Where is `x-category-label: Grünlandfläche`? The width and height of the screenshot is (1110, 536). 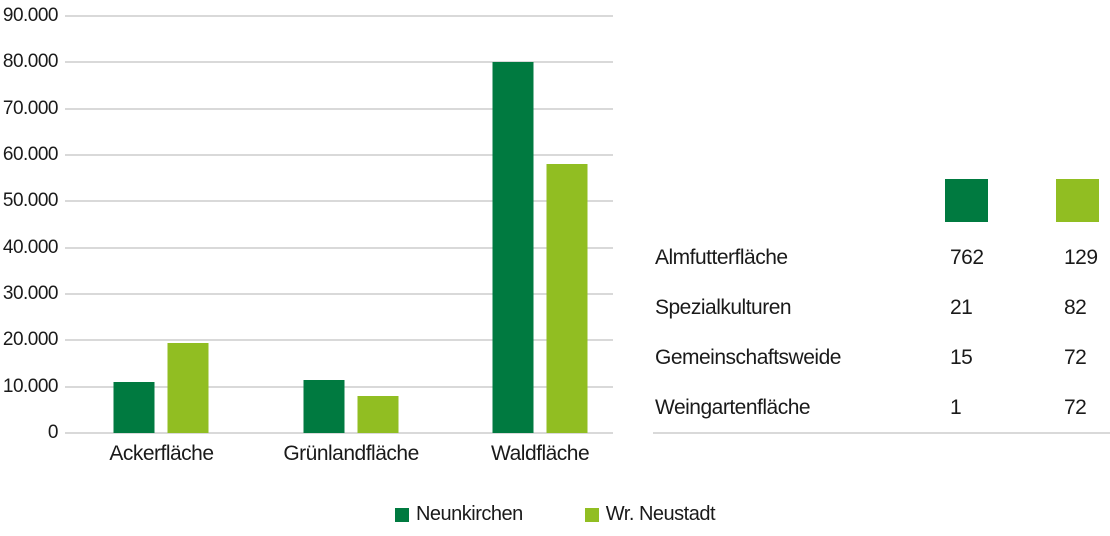
x-category-label: Grünlandfläche is located at coordinates (351, 453).